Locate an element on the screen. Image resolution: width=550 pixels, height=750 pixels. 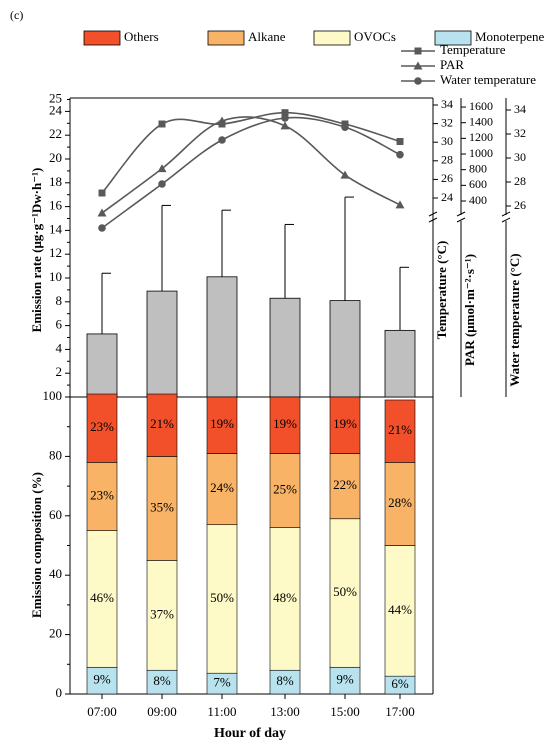
par-axis-tick-label-6: 1600 is located at coordinates (481, 106).